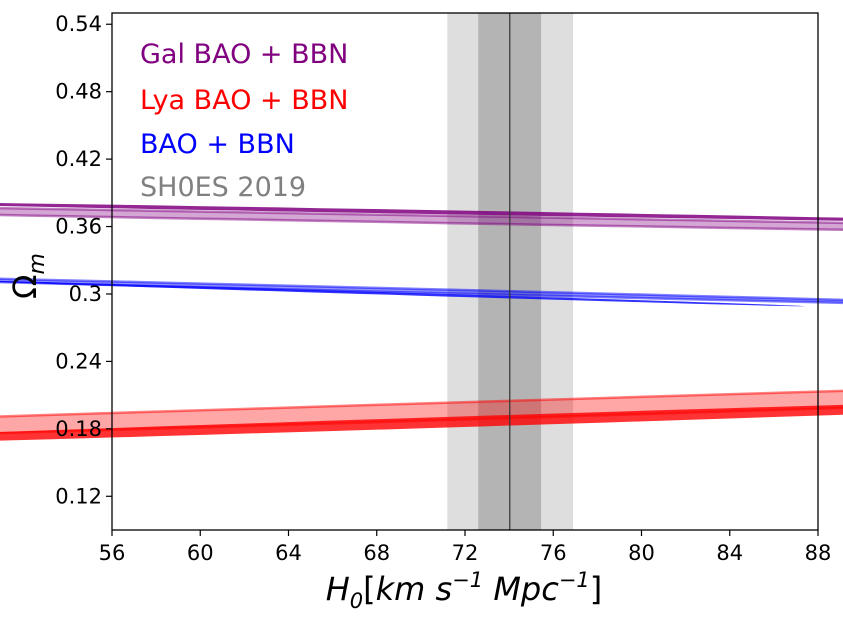  I want to click on y-tick-label: 0.48, so click(78, 92).